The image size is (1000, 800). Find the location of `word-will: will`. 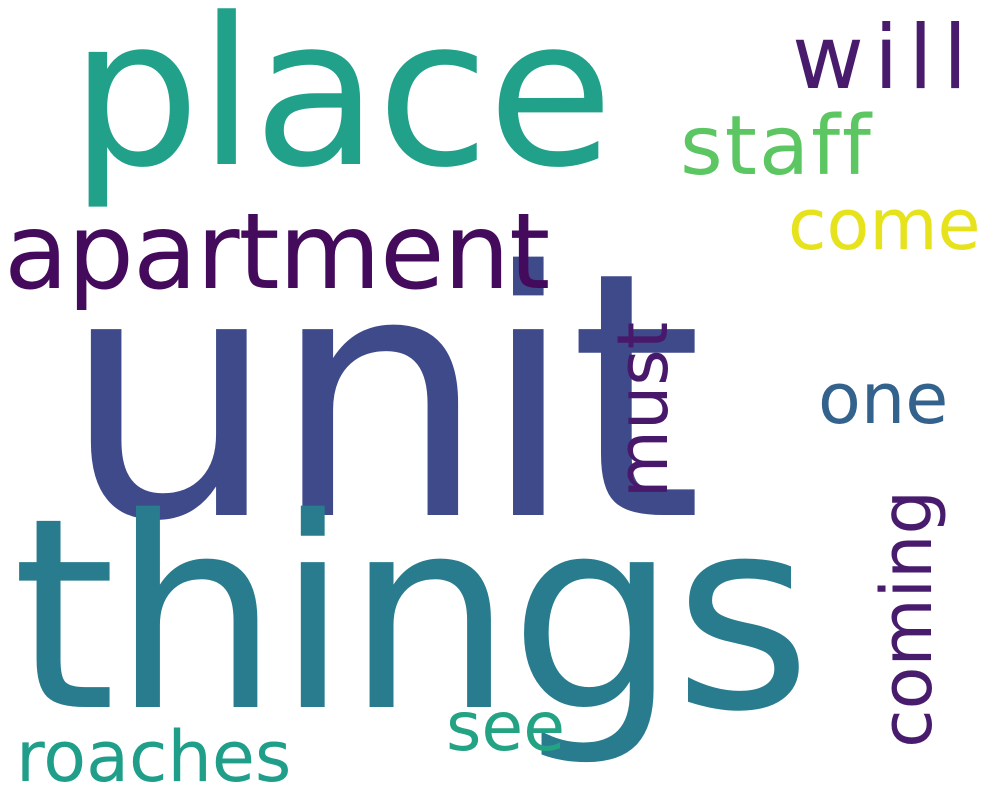

word-will: will is located at coordinates (885, 57).